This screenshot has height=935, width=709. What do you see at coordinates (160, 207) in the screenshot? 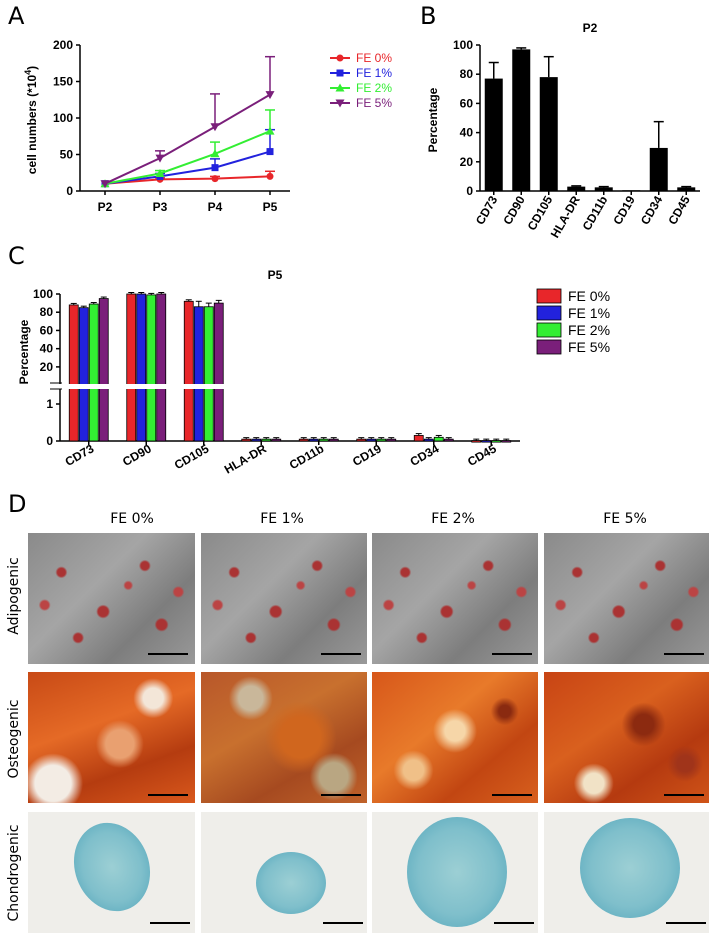
I see `x-tick-label: P3` at bounding box center [160, 207].